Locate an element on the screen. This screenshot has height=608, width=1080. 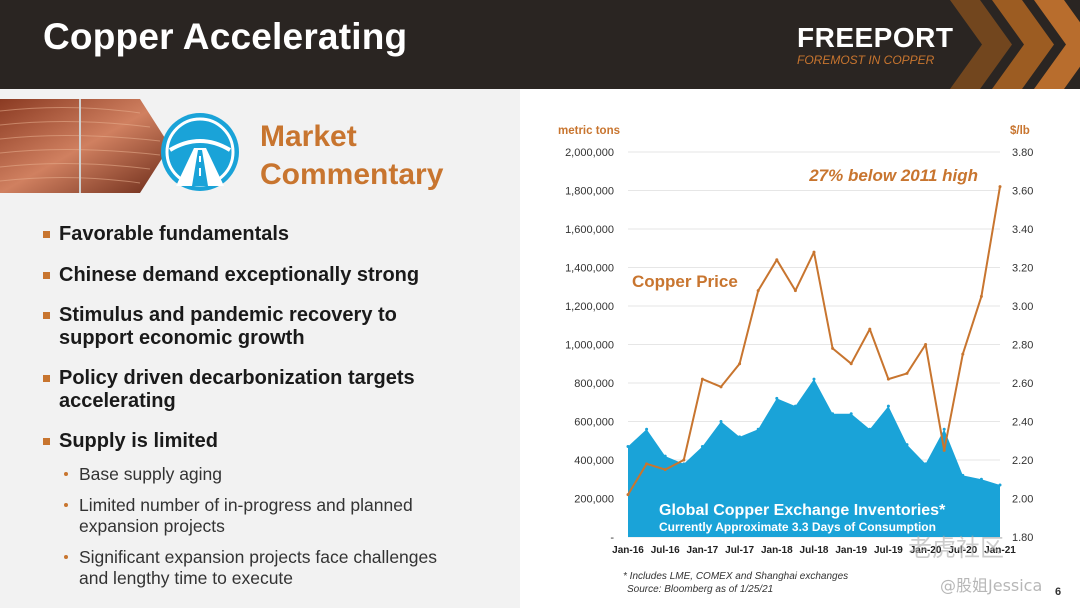
y-right-tick-label: 3.40 is located at coordinates (1022, 230).